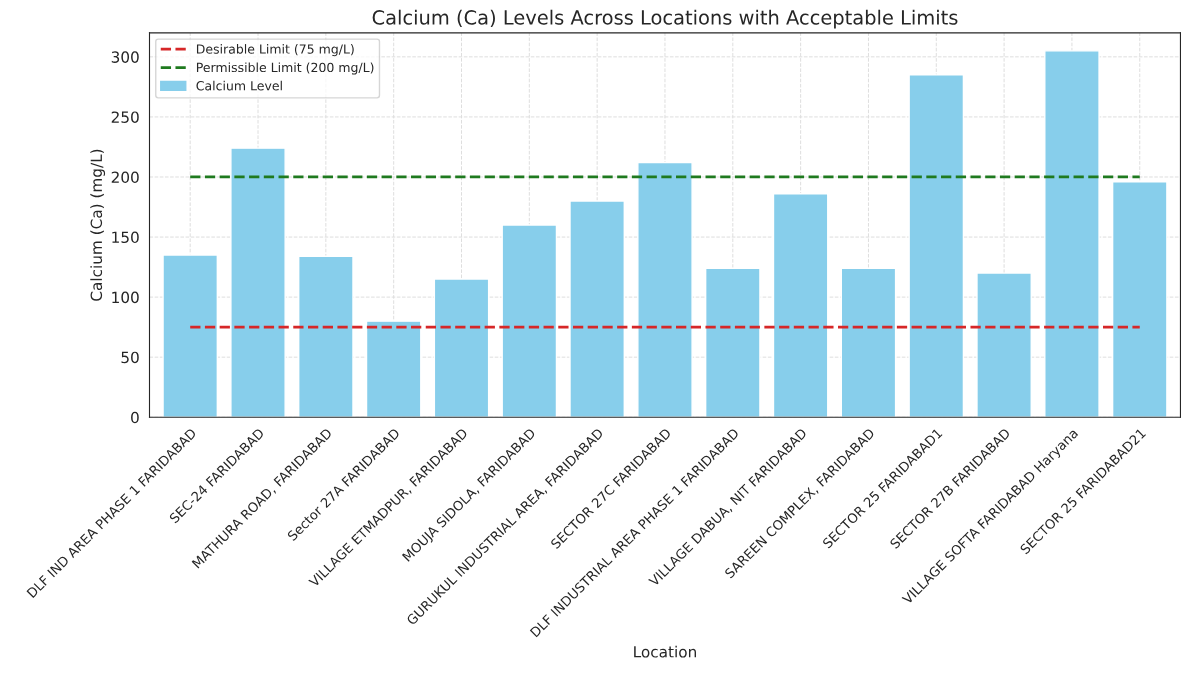  What do you see at coordinates (130, 357) in the screenshot?
I see `y-tick-label: 50` at bounding box center [130, 357].